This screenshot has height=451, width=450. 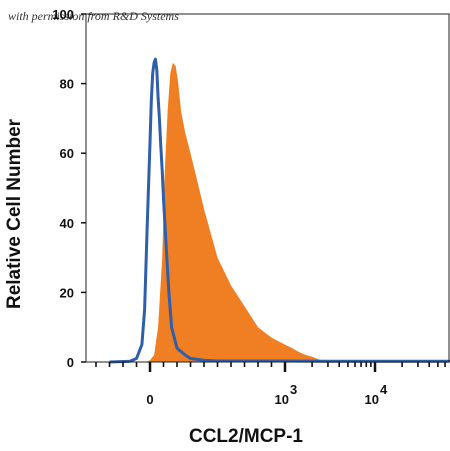 What do you see at coordinates (69, 188) in the screenshot?
I see `y-axis: 0 20 40 60 80 100` at bounding box center [69, 188].